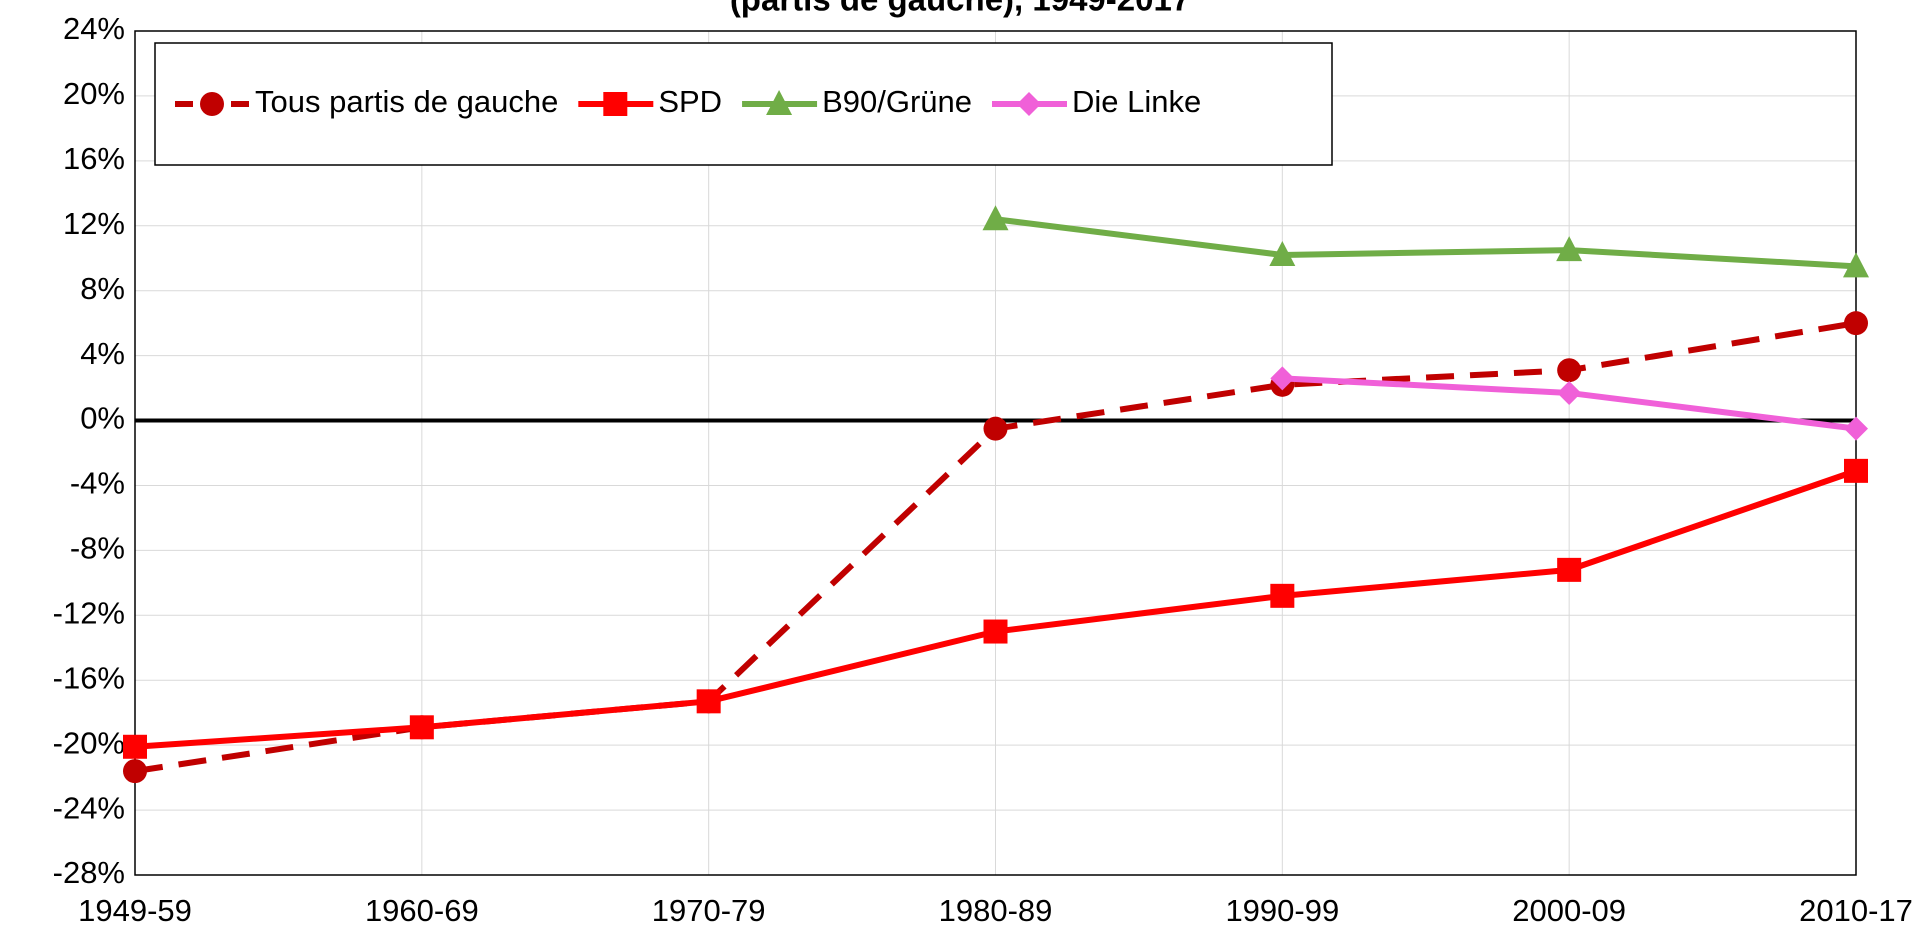 The height and width of the screenshot is (945, 1930). I want to click on y-tick-label: -4%, so click(97, 483).